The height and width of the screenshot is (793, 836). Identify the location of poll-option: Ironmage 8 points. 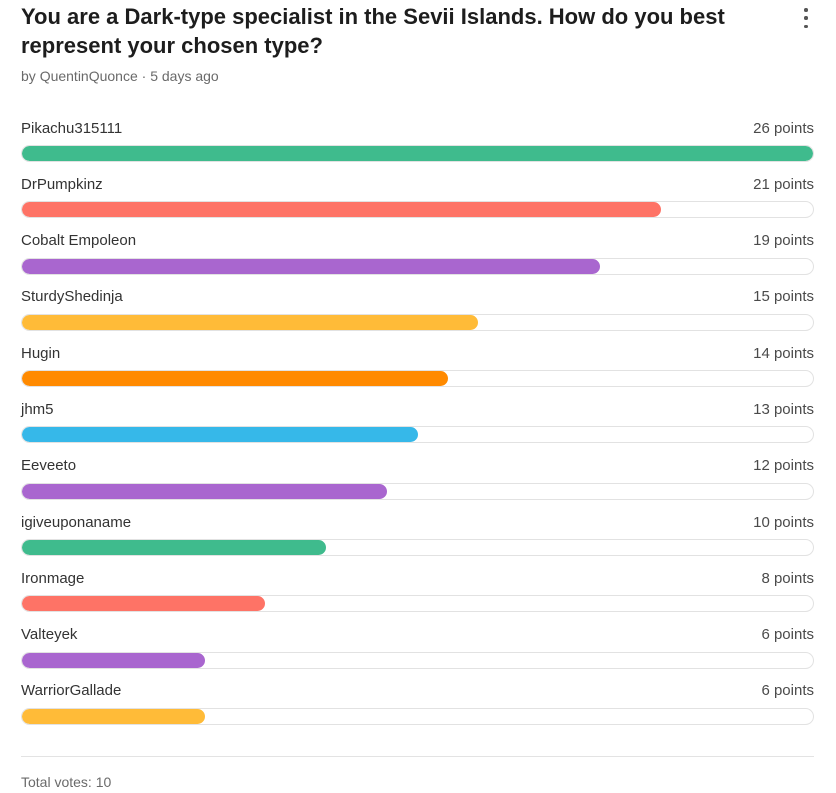
(417, 593).